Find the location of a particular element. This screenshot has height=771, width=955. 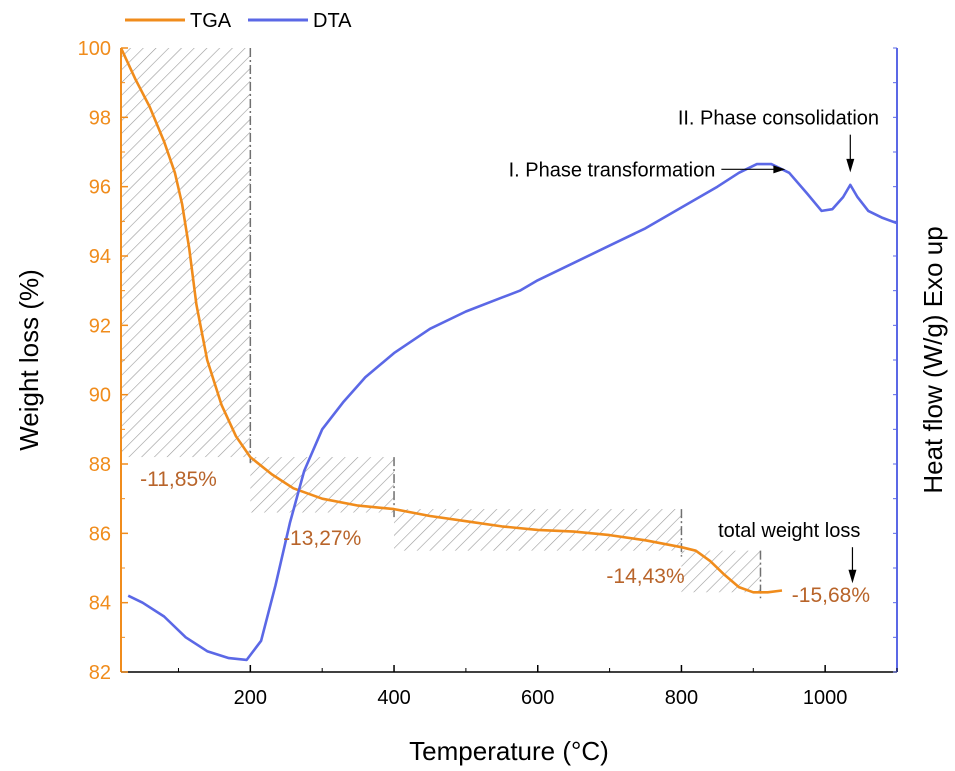

y-tick-label-2: 84 is located at coordinates (100, 604).